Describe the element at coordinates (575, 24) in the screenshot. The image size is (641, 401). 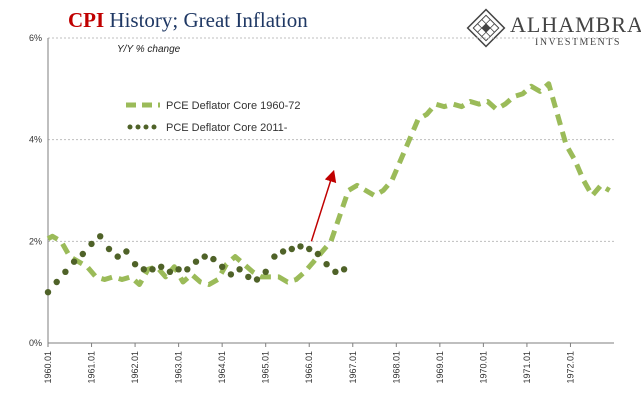
I see `logo-name: ALHAMBRA` at that location.